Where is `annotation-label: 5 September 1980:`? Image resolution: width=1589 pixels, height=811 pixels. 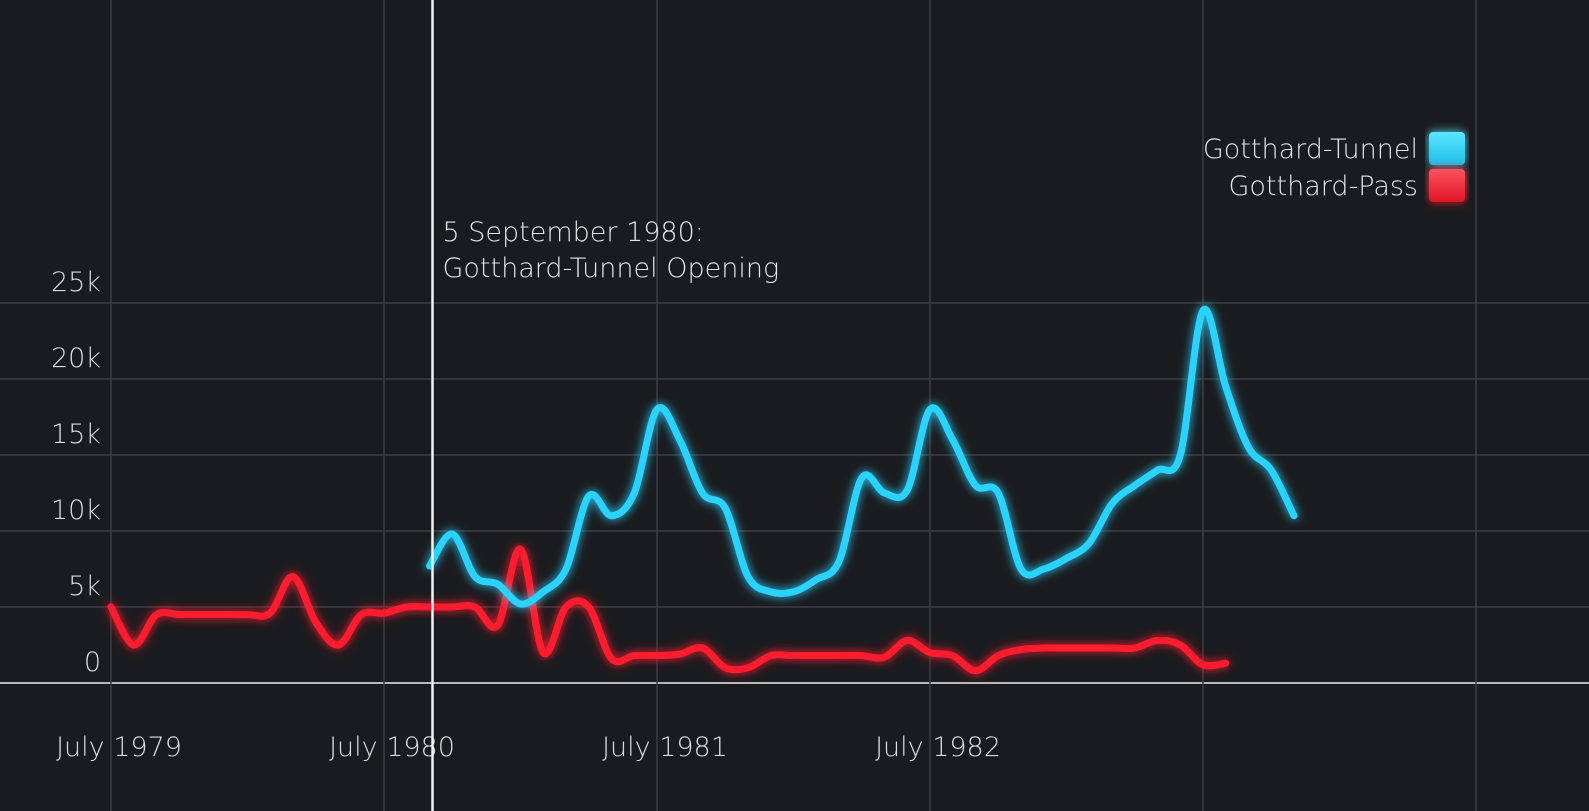 annotation-label: 5 September 1980: is located at coordinates (572, 232).